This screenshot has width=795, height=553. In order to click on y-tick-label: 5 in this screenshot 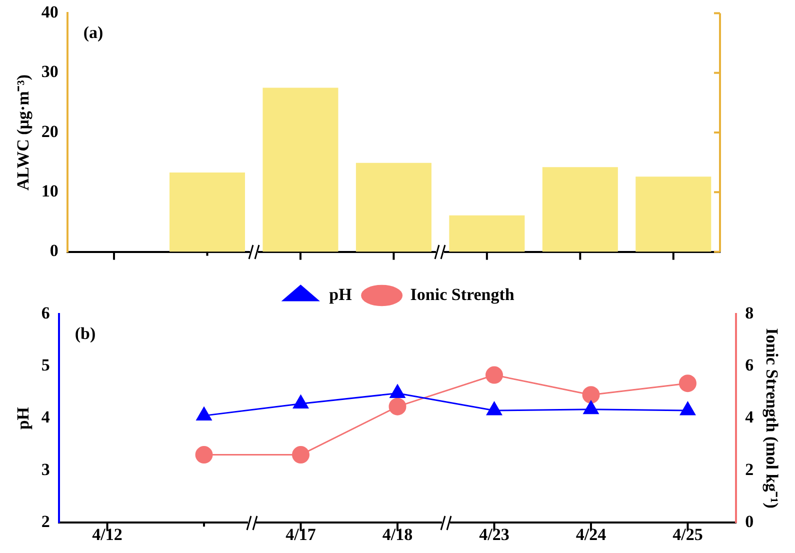, I will do `click(45, 365)`.